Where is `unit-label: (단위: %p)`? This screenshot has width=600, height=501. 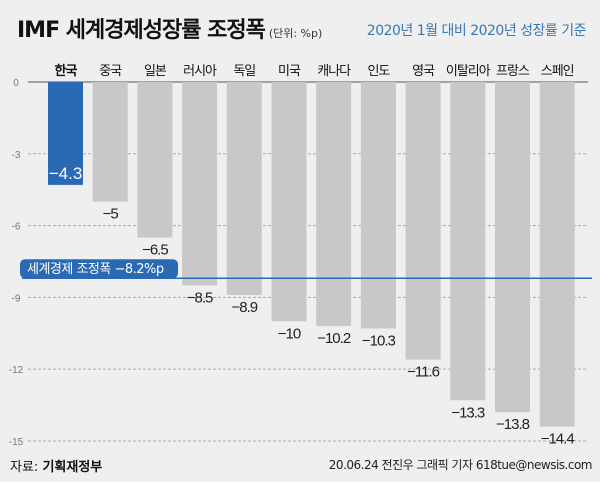 unit-label: (단위: %p) is located at coordinates (295, 33).